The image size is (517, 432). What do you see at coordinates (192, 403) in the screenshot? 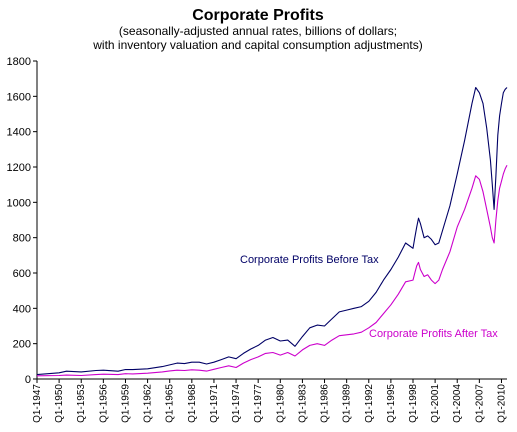
I see `x-tick-label: Q1-1968` at bounding box center [192, 403].